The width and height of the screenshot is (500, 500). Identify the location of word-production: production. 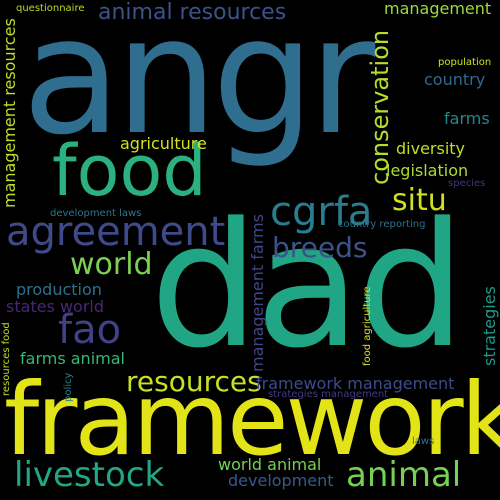
(59, 289).